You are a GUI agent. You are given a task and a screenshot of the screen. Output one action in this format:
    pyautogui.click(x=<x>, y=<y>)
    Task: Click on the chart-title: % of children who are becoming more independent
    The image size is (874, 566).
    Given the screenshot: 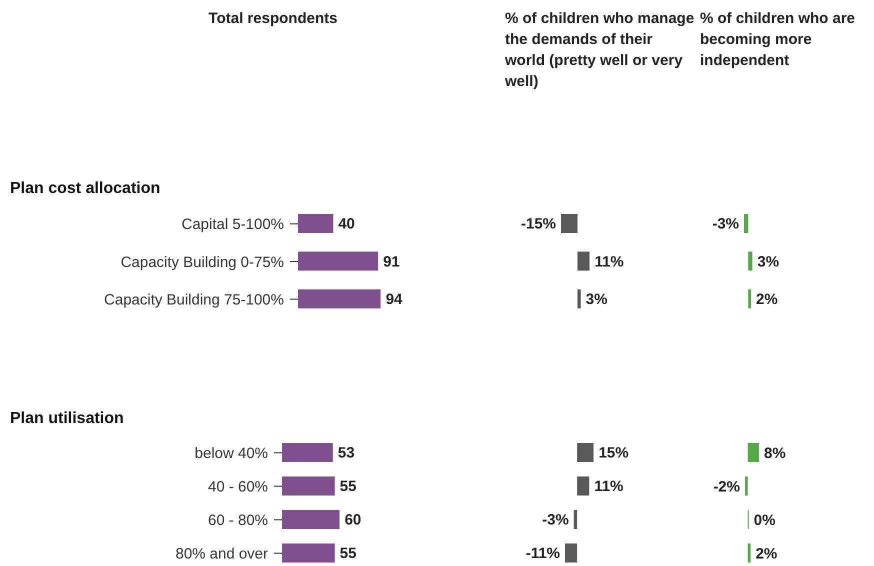 What is the action you would take?
    pyautogui.click(x=778, y=40)
    